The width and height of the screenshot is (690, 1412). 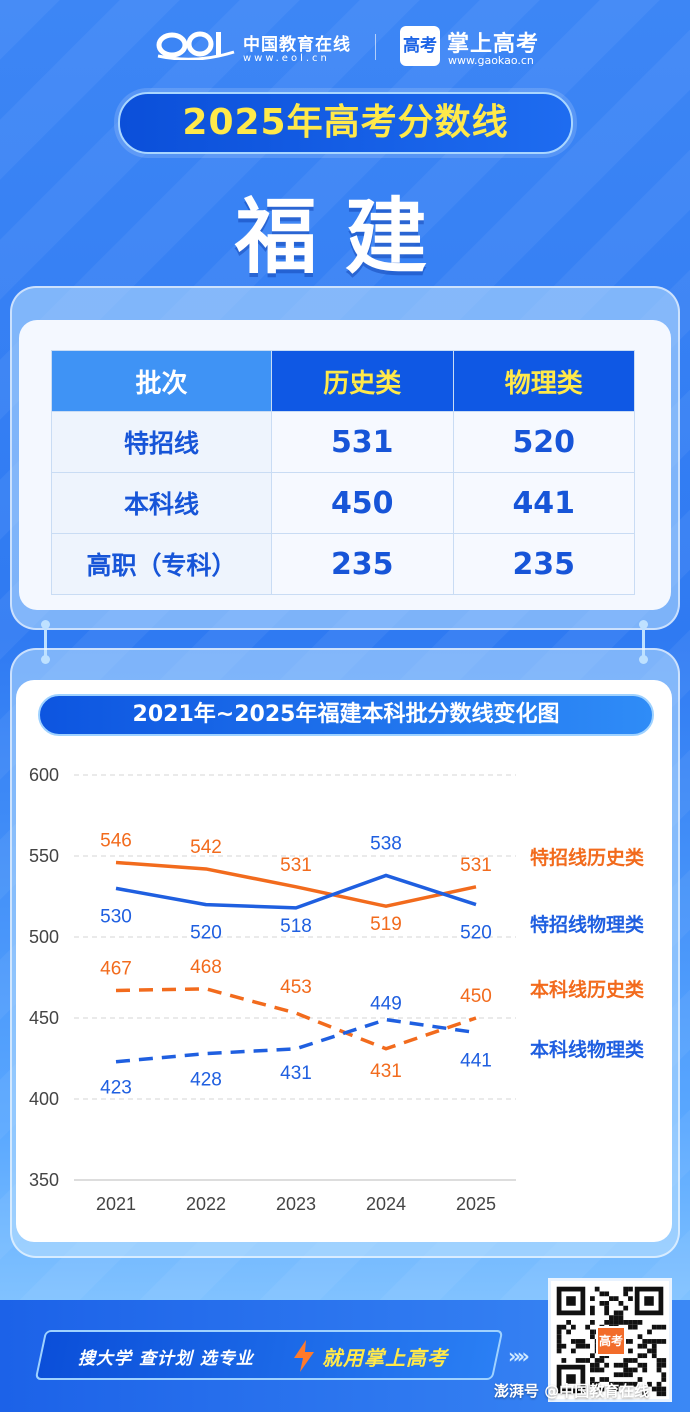 What do you see at coordinates (44, 1099) in the screenshot?
I see `y-tick-label: 400` at bounding box center [44, 1099].